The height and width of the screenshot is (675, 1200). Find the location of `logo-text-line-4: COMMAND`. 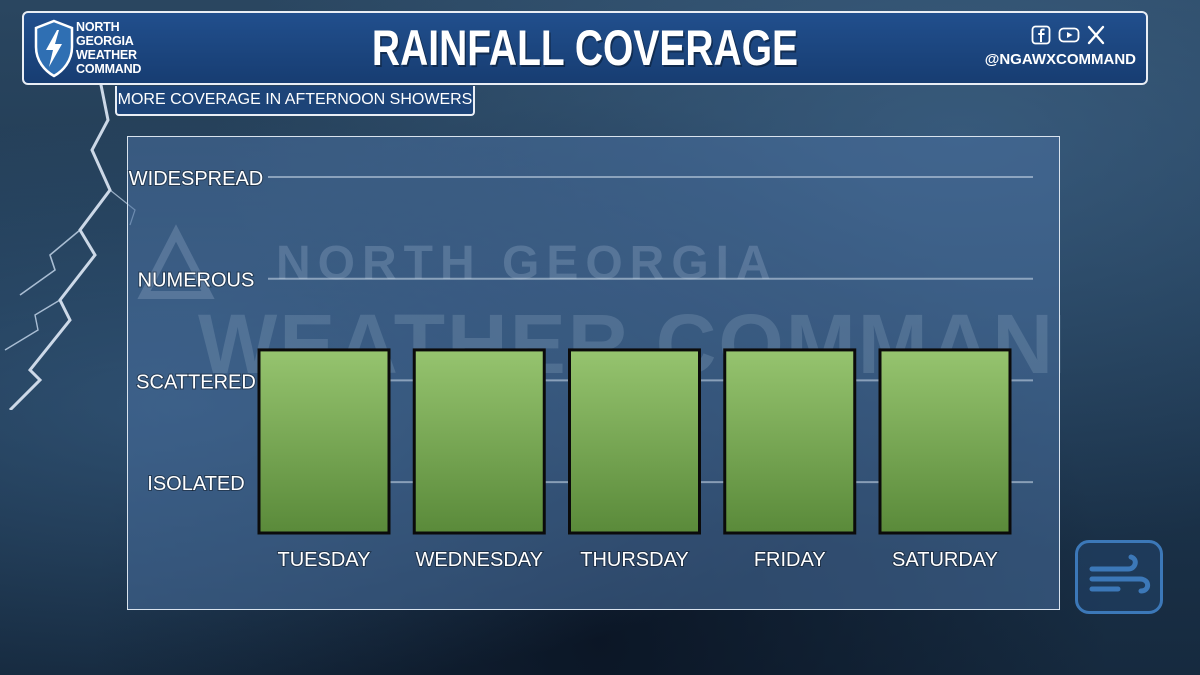

logo-text-line-4: COMMAND is located at coordinates (109, 69).